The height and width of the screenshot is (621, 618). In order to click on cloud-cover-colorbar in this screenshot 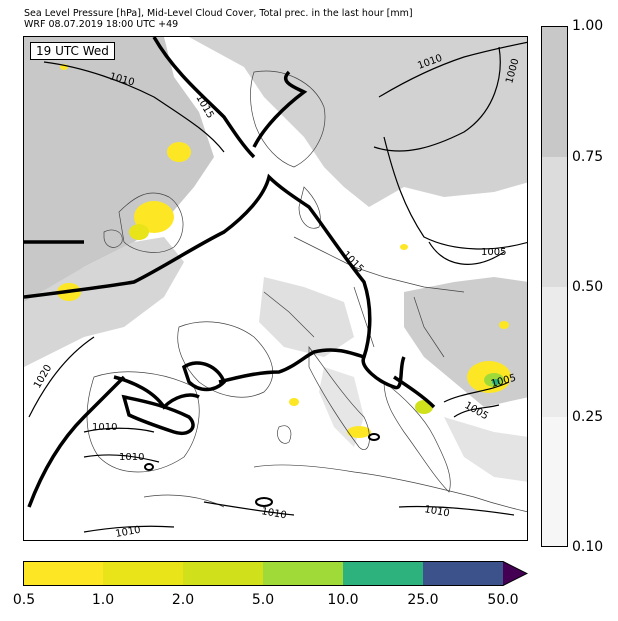, I will do `click(554, 286)`.